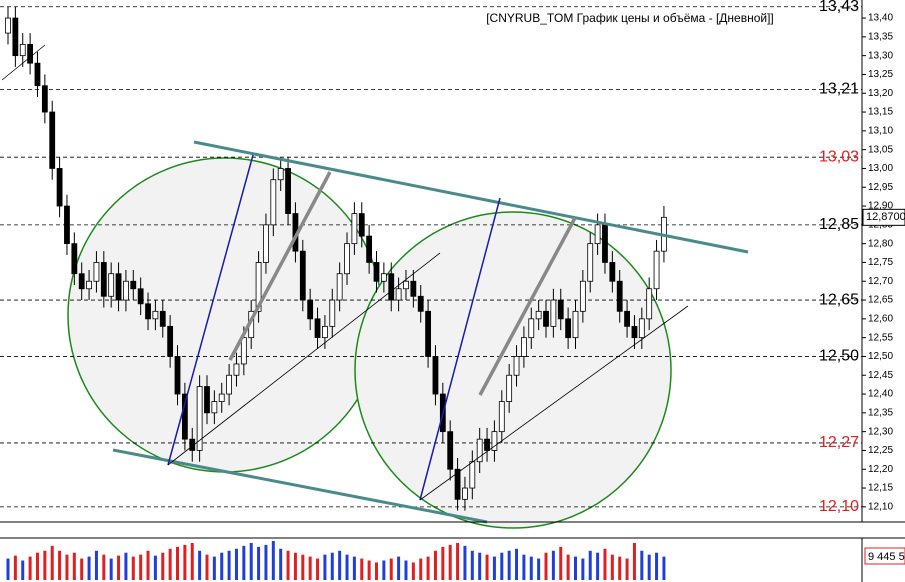 This screenshot has height=582, width=905. Describe the element at coordinates (880, 55) in the screenshot. I see `y-tick-label: 13,30` at that location.